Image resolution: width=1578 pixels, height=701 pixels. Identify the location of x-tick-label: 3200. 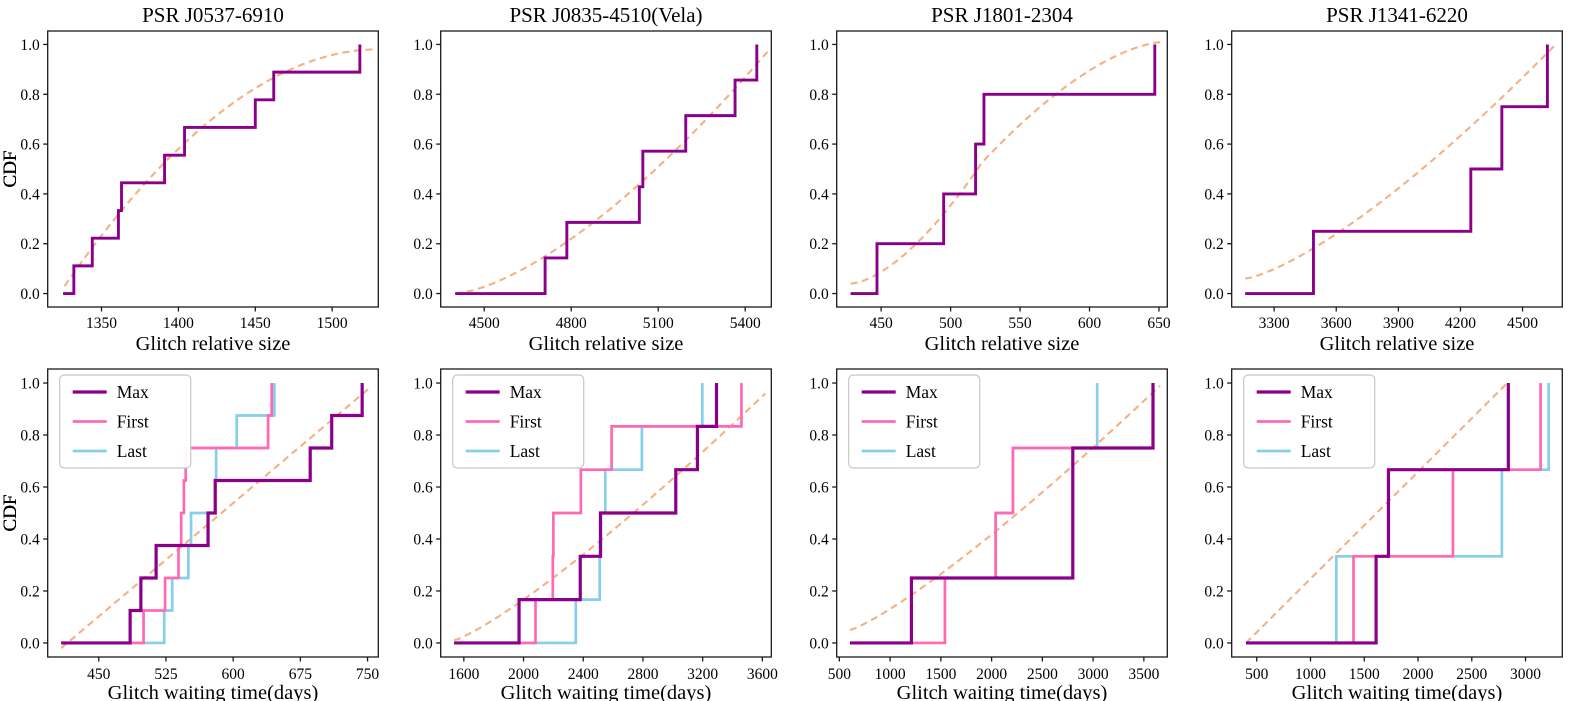
(702, 674).